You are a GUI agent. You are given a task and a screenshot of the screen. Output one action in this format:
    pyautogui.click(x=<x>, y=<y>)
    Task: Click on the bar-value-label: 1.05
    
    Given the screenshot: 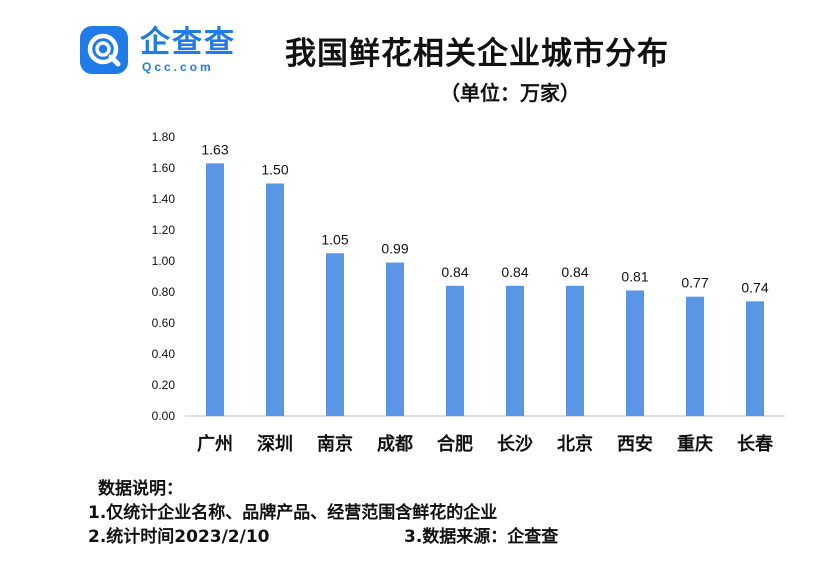 What is the action you would take?
    pyautogui.click(x=334, y=239)
    